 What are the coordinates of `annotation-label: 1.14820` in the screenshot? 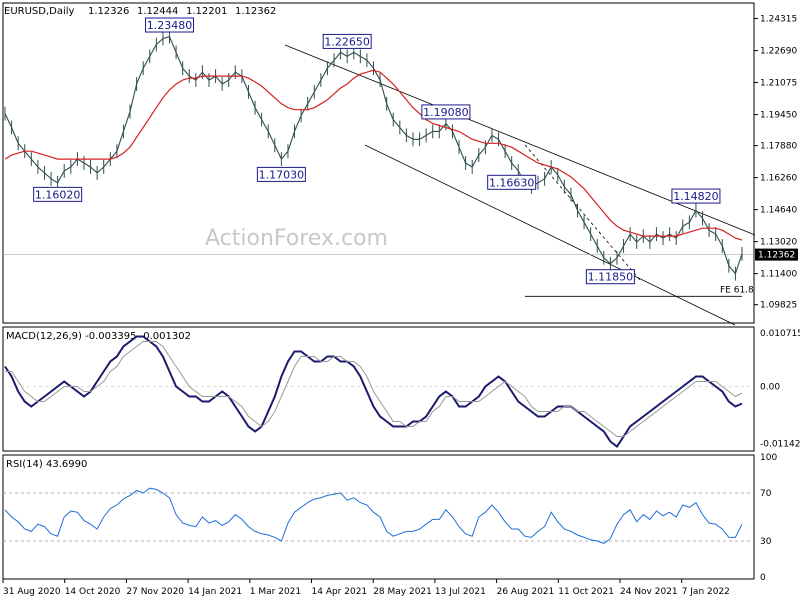 It's located at (696, 196).